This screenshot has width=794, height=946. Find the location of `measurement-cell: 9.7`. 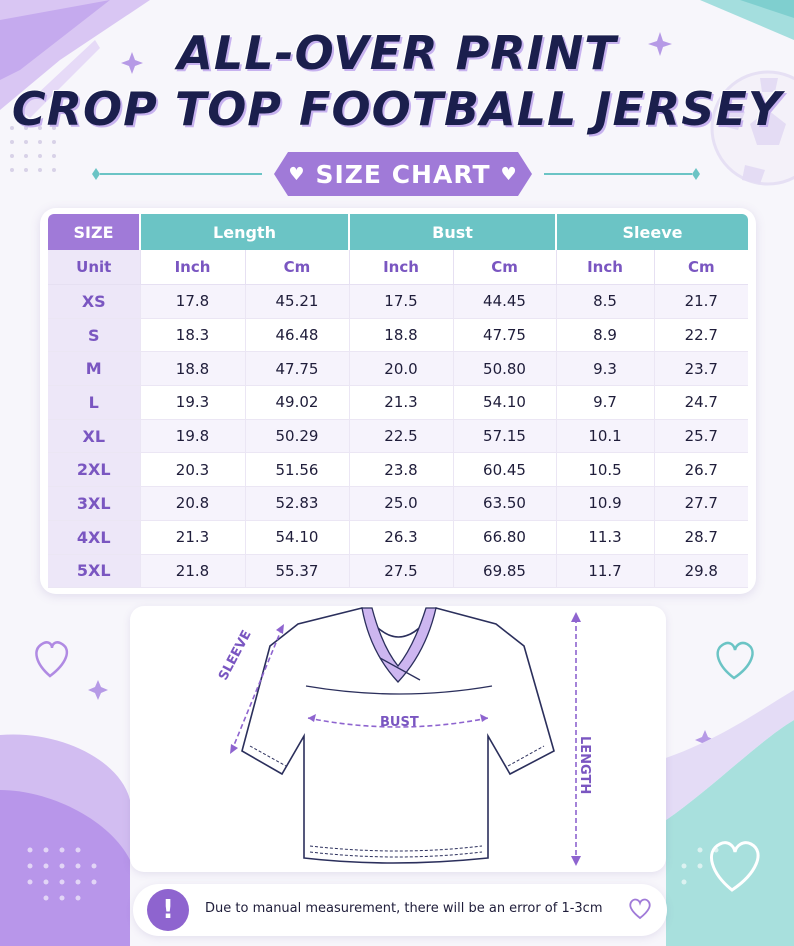

measurement-cell: 9.7 is located at coordinates (605, 402).